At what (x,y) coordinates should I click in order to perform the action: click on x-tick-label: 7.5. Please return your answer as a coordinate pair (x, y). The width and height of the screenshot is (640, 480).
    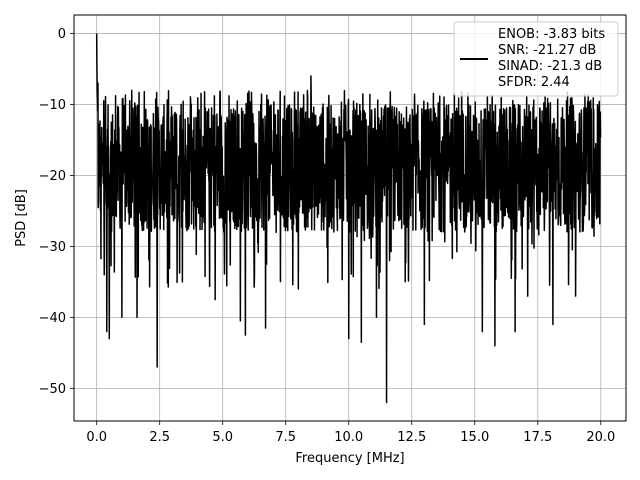
    Looking at the image, I should click on (285, 437).